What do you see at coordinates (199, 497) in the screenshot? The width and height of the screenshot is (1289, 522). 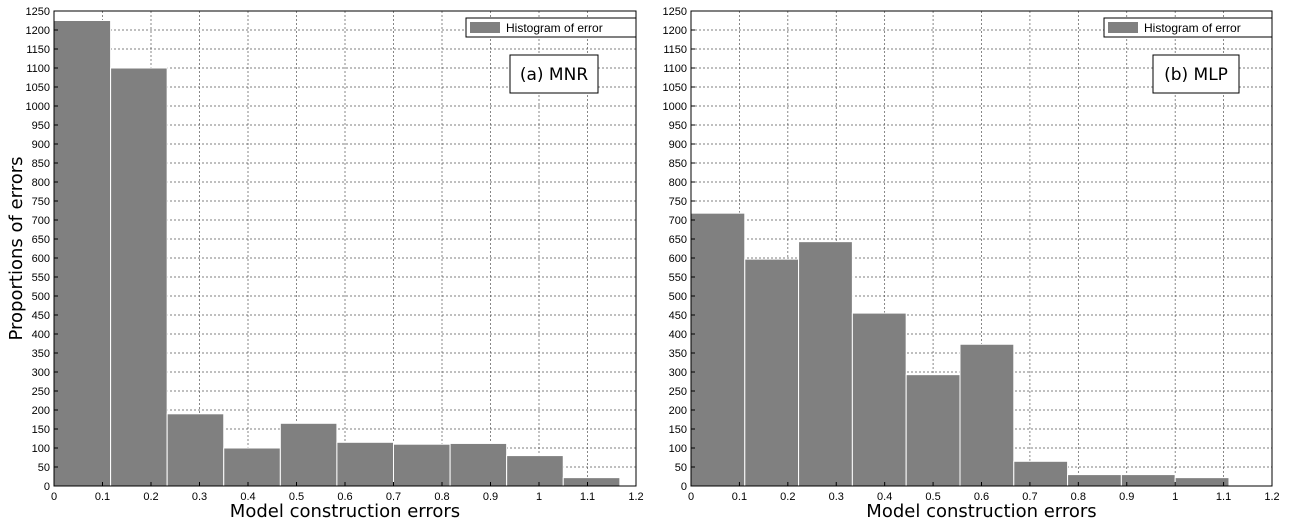 I see `x-tick-label: 0.3` at bounding box center [199, 497].